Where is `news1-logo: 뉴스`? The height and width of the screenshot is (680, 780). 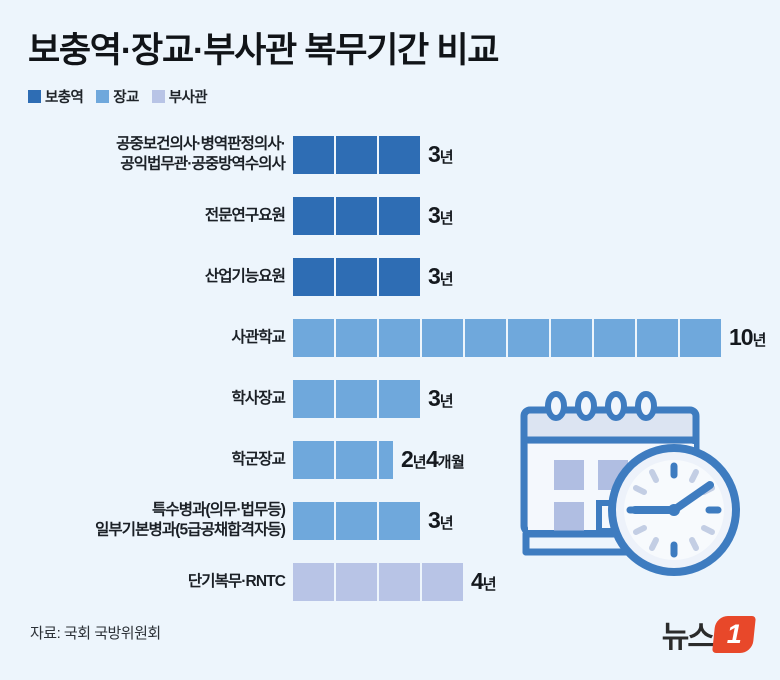
news1-logo: 뉴스 is located at coordinates (708, 634).